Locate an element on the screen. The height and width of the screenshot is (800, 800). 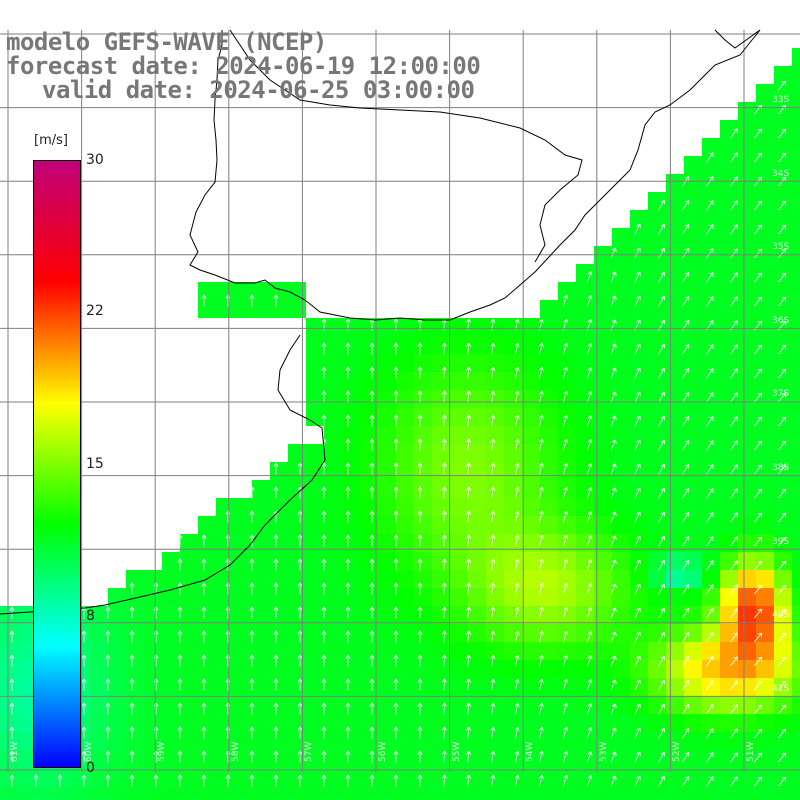
latitude-label: 39S is located at coordinates (781, 541).